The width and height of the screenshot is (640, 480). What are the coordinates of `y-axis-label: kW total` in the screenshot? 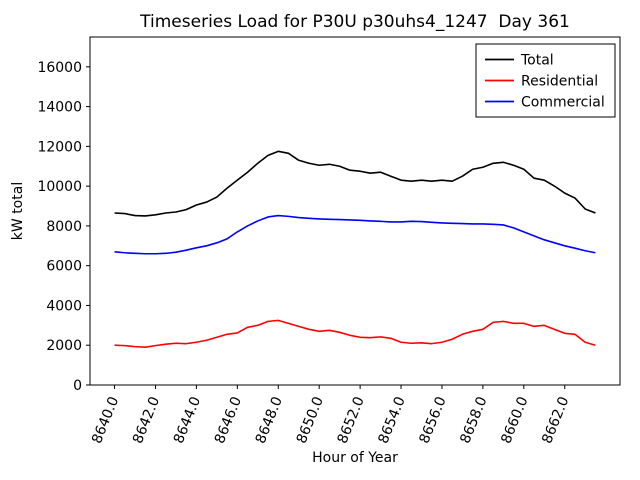 It's located at (18, 211).